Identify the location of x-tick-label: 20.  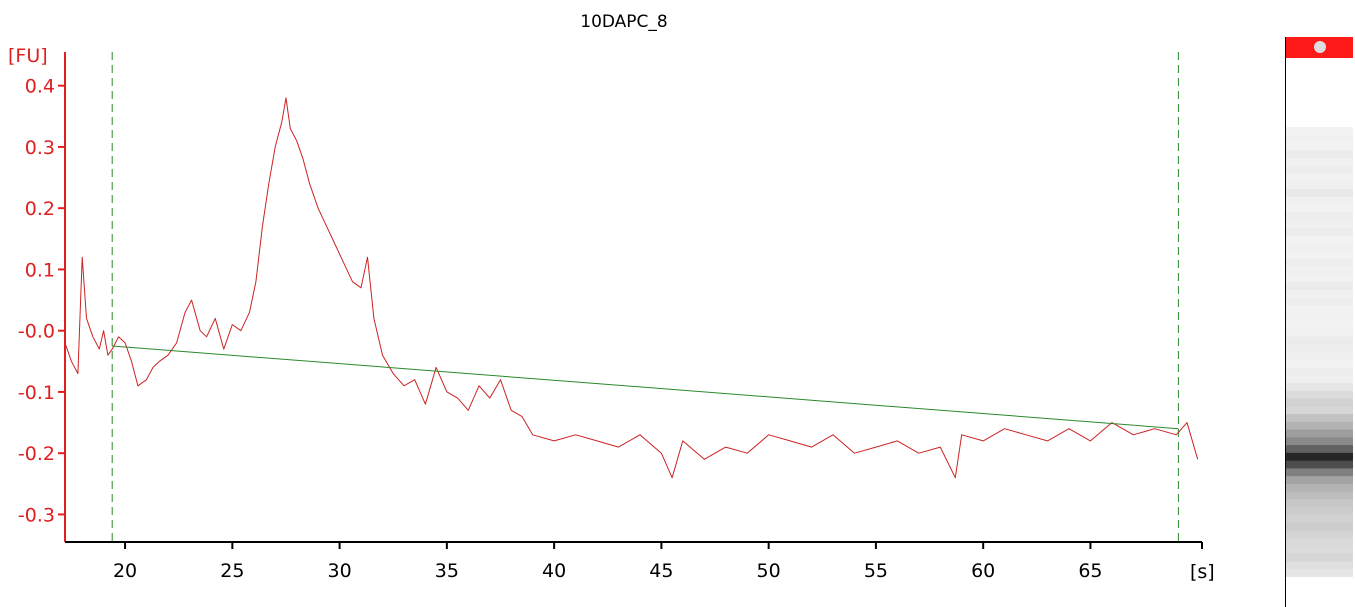
(125, 571).